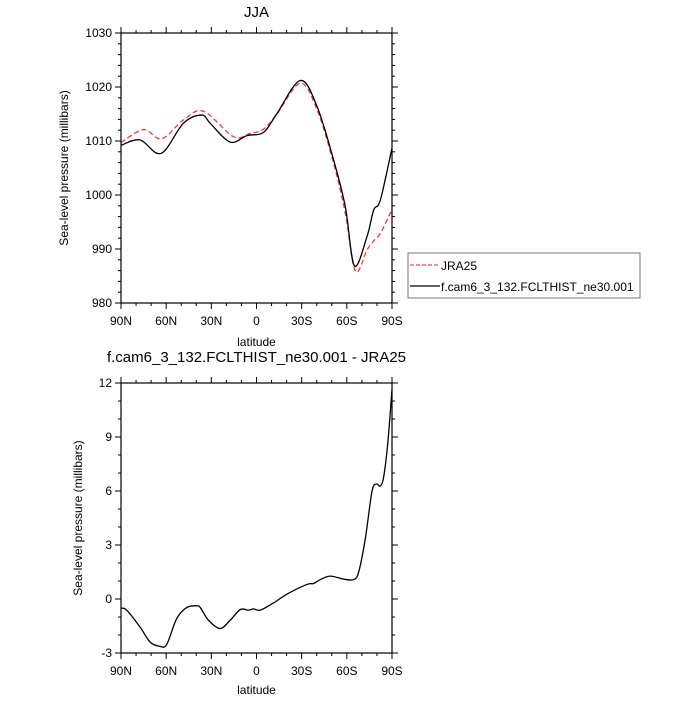 The width and height of the screenshot is (700, 705). What do you see at coordinates (98, 33) in the screenshot?
I see `y-tick-label: 1030` at bounding box center [98, 33].